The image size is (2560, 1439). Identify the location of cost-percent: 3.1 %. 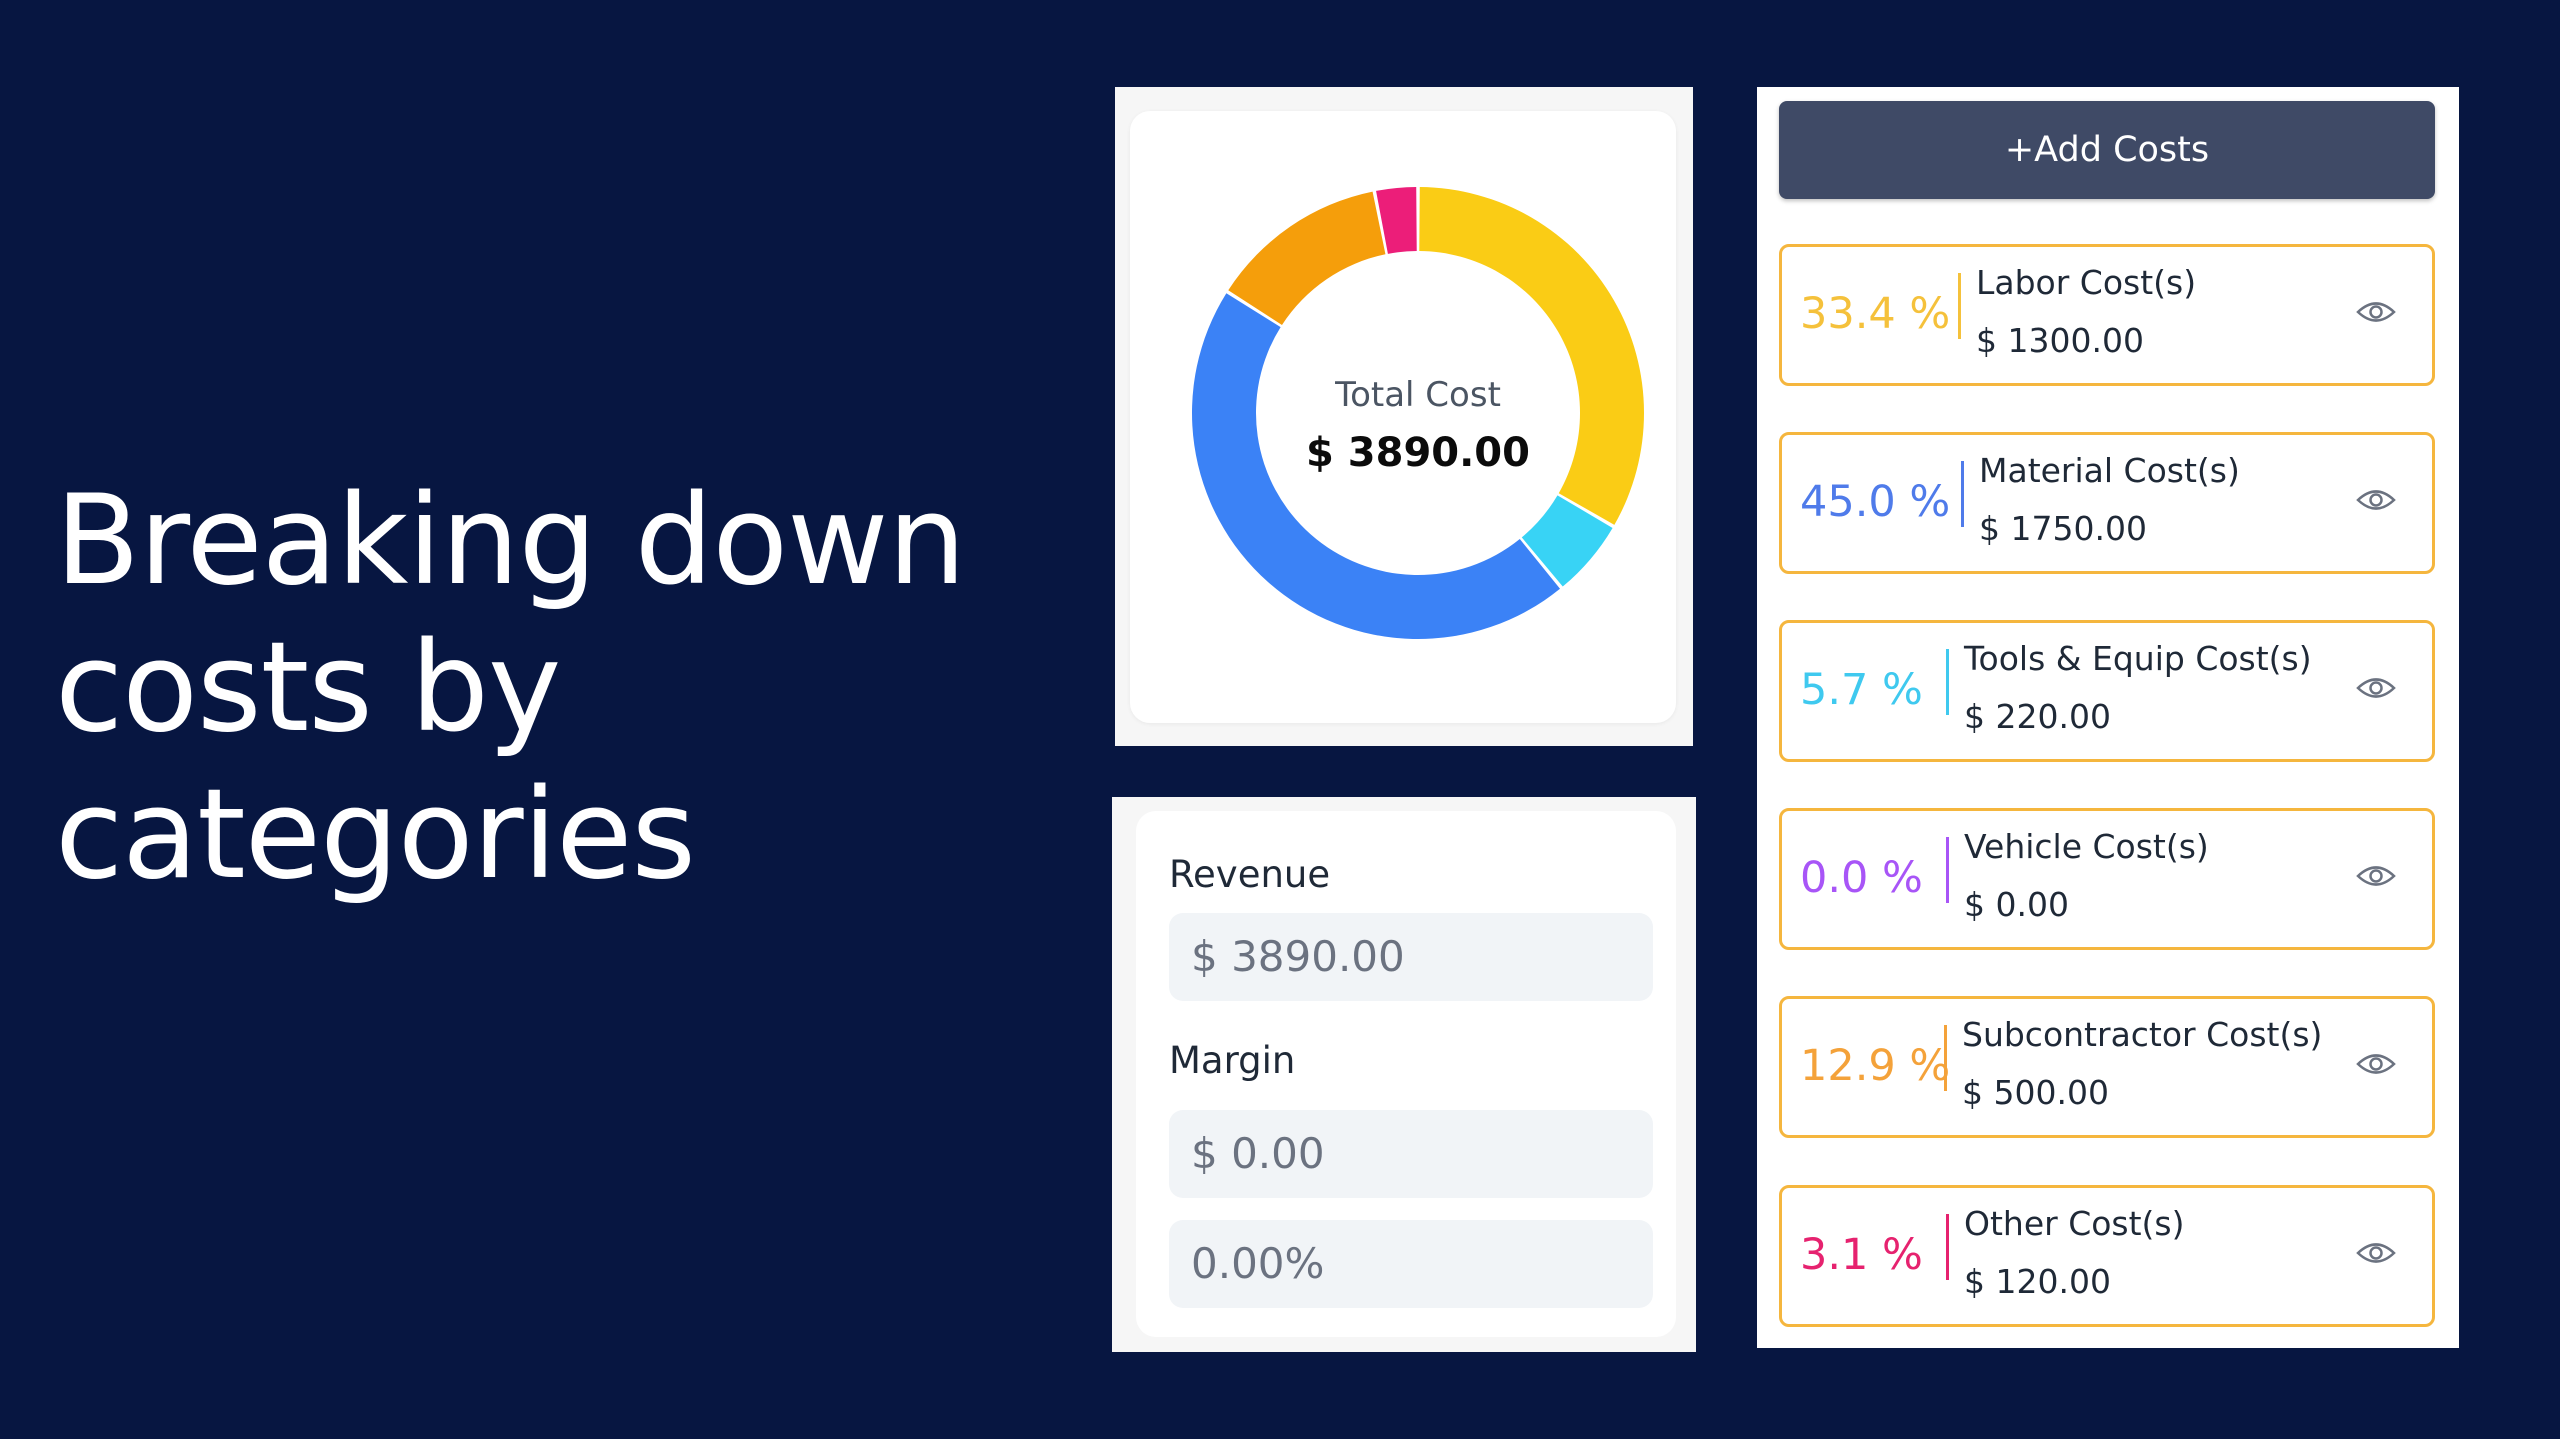
(1861, 1255).